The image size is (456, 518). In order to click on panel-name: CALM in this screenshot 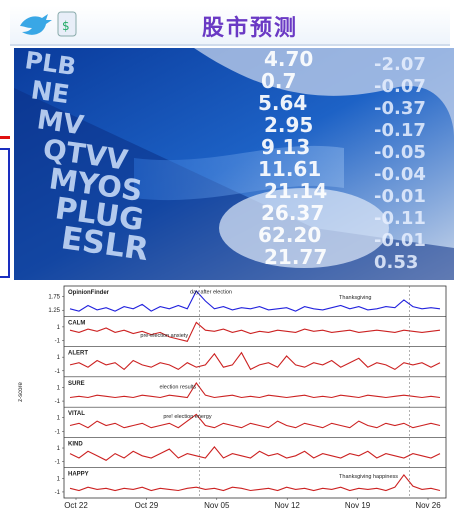, I will do `click(76, 323)`.